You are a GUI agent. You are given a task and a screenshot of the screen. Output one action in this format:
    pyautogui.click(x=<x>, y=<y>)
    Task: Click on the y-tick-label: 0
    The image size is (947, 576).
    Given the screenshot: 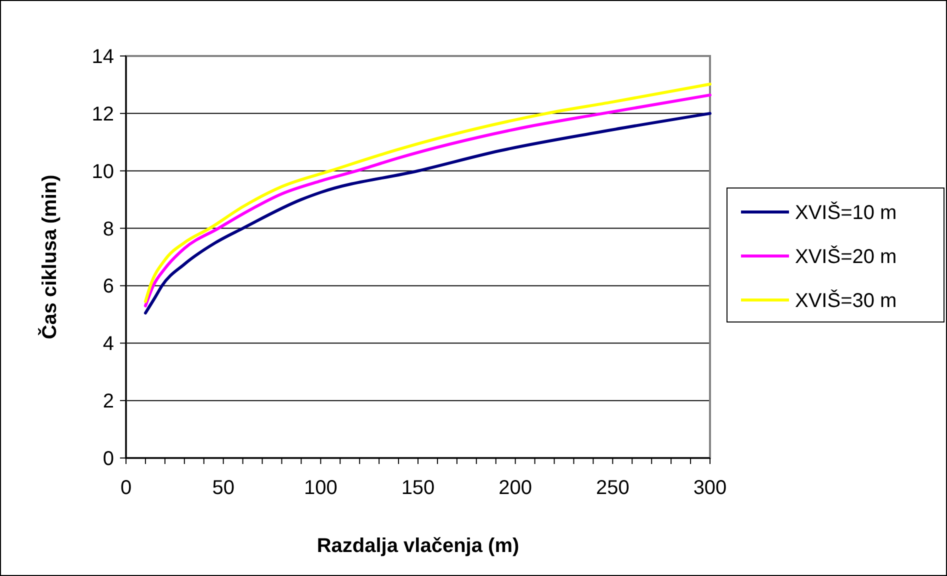 What is the action you would take?
    pyautogui.click(x=108, y=459)
    